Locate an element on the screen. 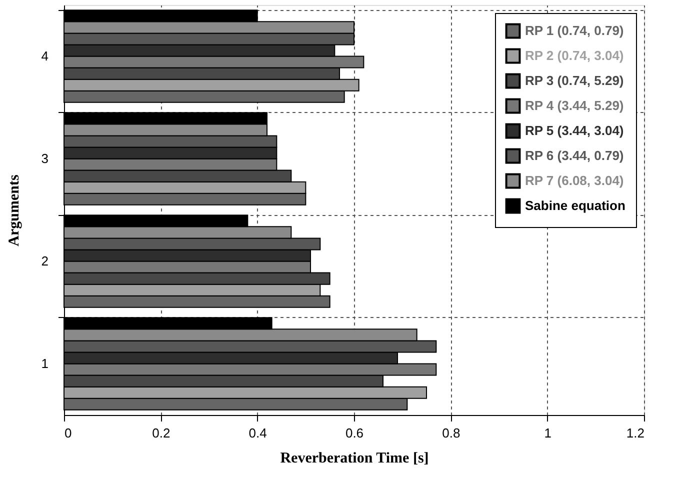 This screenshot has height=490, width=679. y-tick-label: 2 is located at coordinates (44, 260).